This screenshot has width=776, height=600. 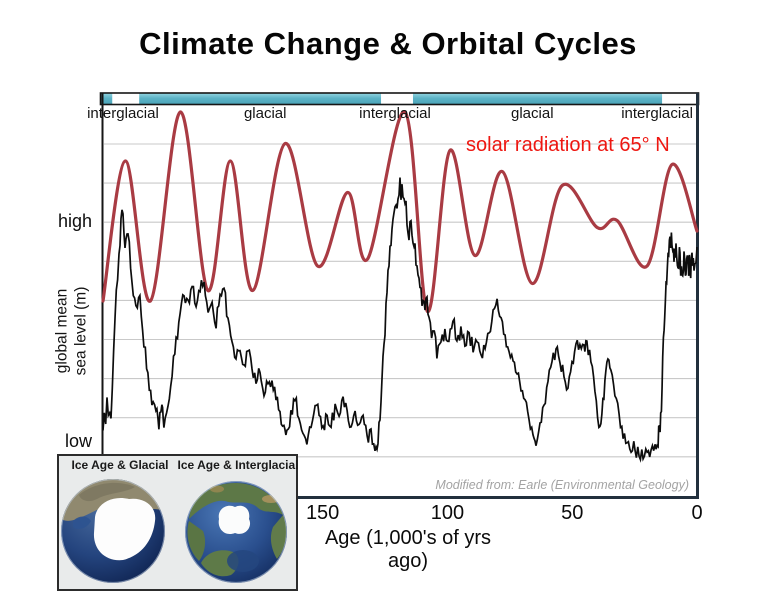 What do you see at coordinates (72, 331) in the screenshot?
I see `y-axis-title: global mean sea level (m)` at bounding box center [72, 331].